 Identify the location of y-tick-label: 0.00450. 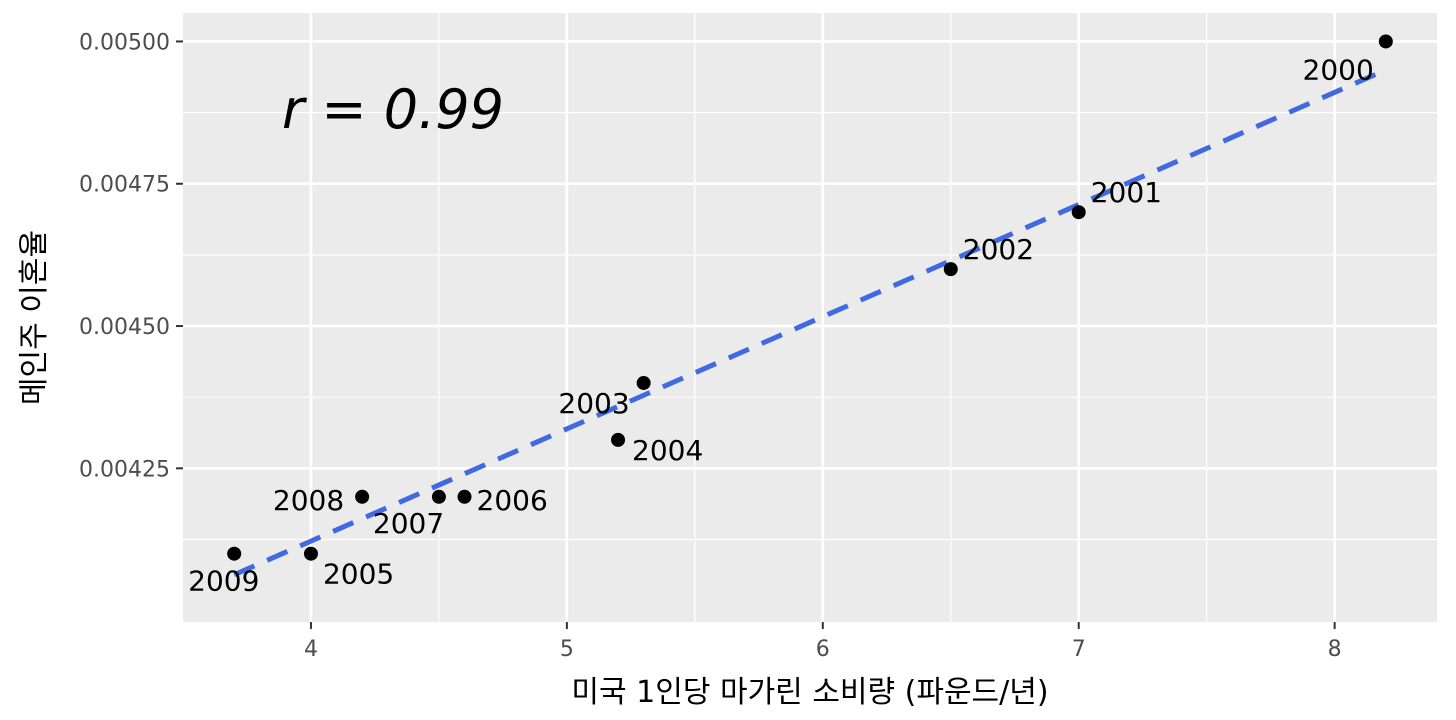
(124, 327).